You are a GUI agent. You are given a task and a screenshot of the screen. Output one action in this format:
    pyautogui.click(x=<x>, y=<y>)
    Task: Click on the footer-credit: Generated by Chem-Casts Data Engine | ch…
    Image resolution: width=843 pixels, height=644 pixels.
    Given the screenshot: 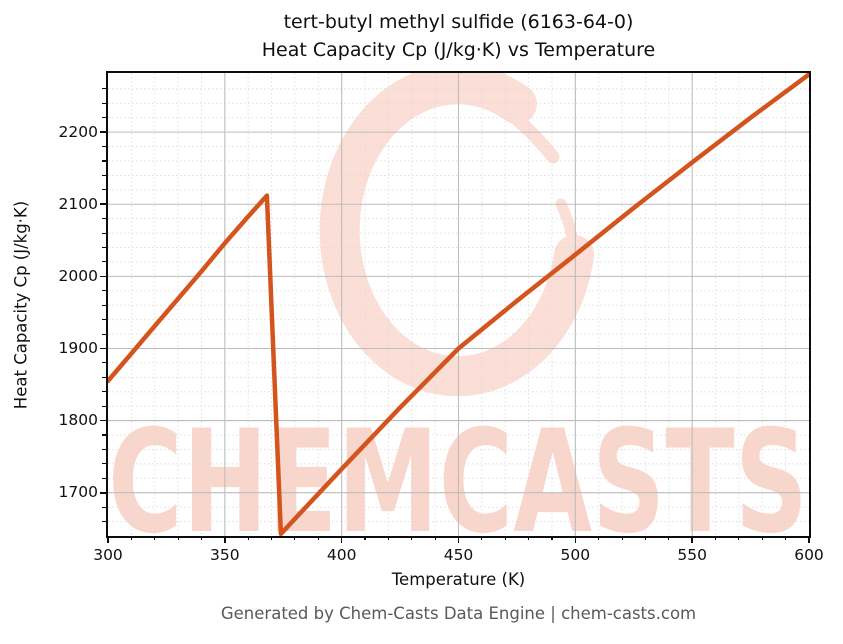 What is the action you would take?
    pyautogui.click(x=458, y=613)
    